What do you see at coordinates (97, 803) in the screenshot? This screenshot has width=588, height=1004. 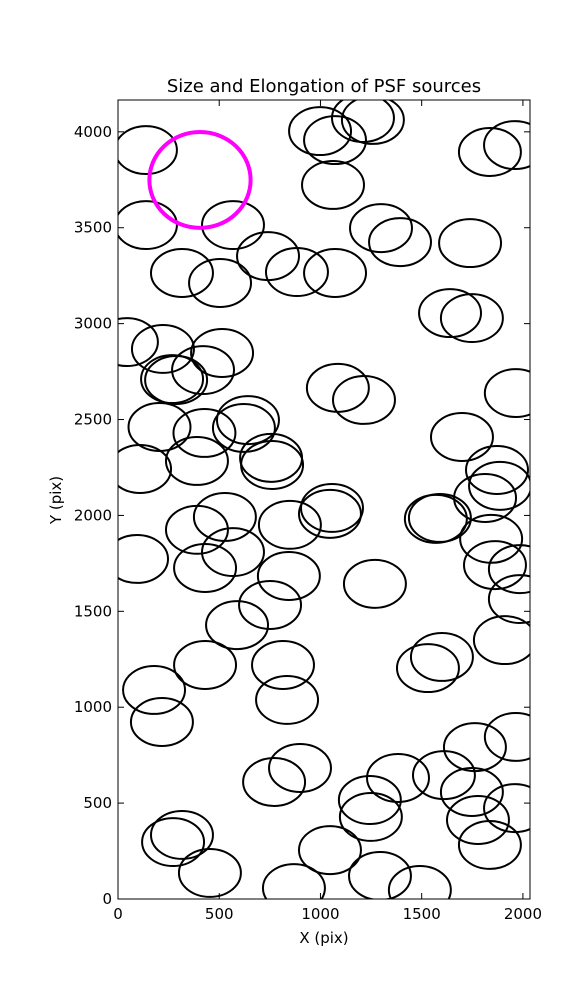 I see `y-tick-label: 500` at bounding box center [97, 803].